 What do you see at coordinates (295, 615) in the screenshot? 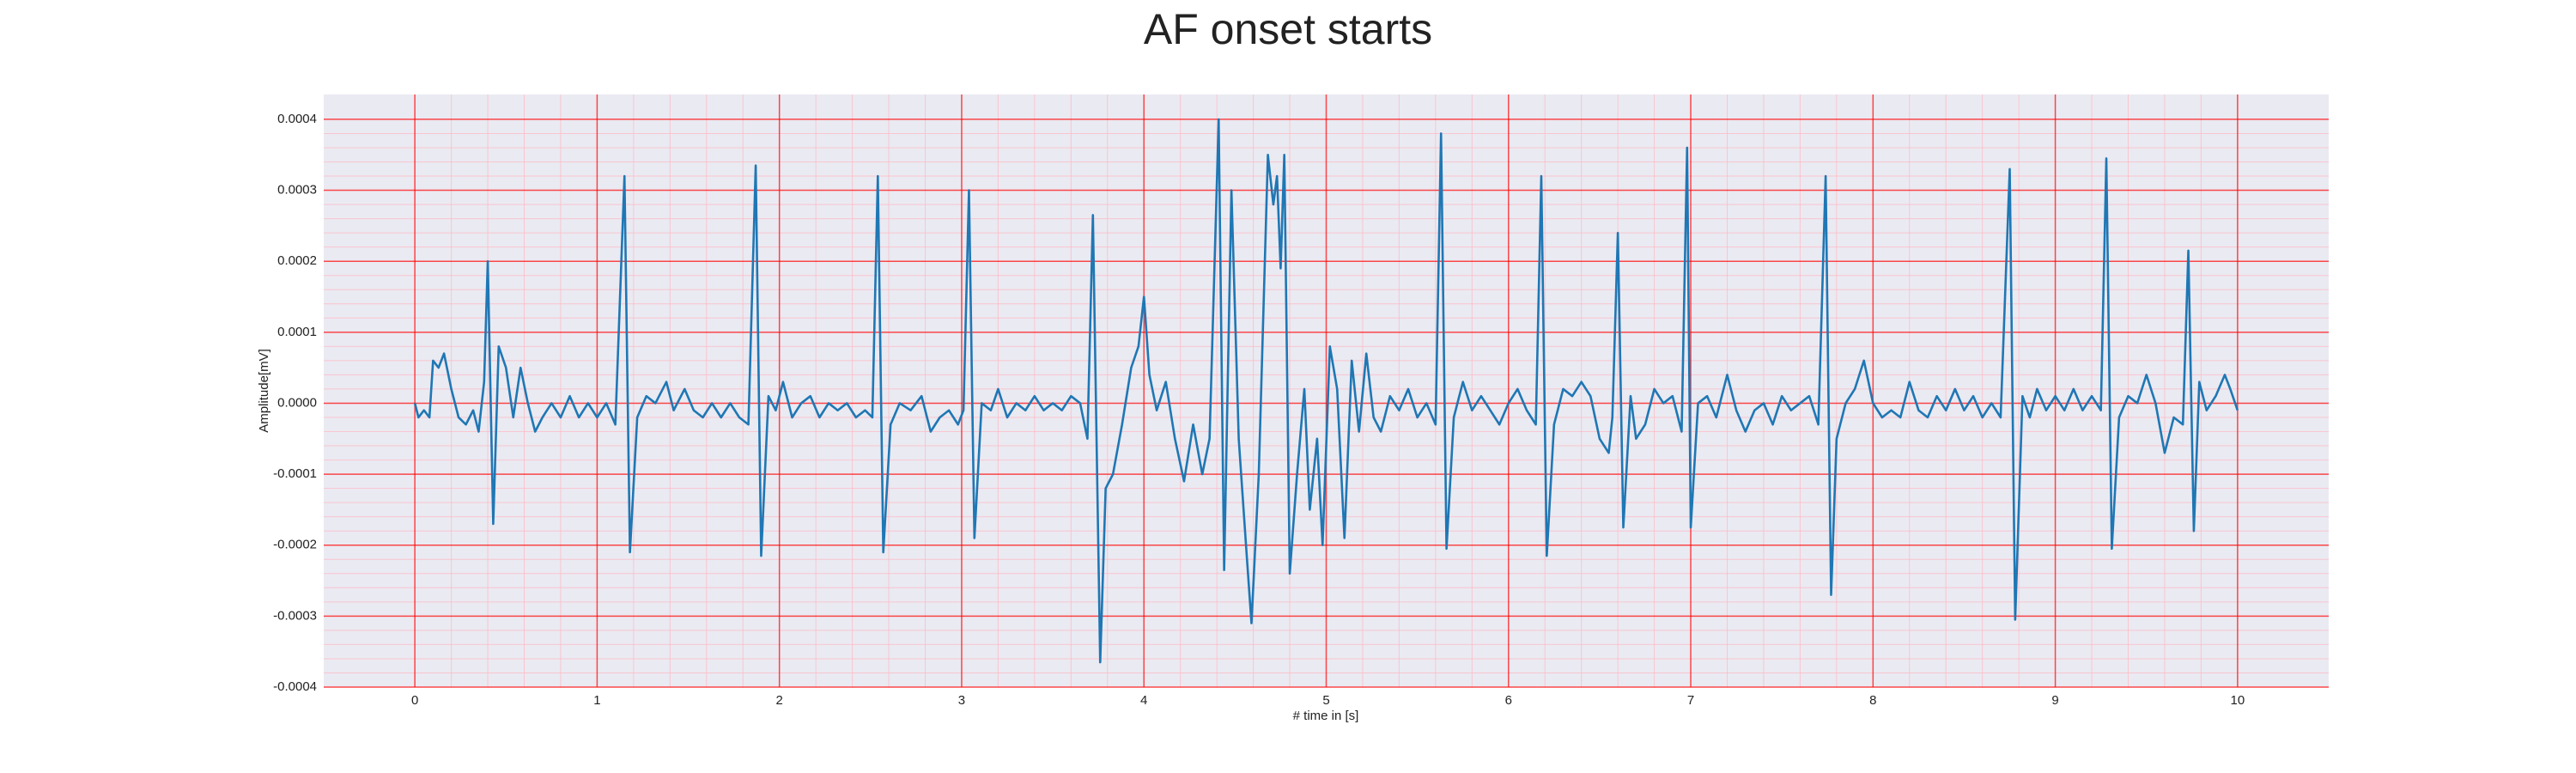
I see `y-tick-label: -0.0003` at bounding box center [295, 615].